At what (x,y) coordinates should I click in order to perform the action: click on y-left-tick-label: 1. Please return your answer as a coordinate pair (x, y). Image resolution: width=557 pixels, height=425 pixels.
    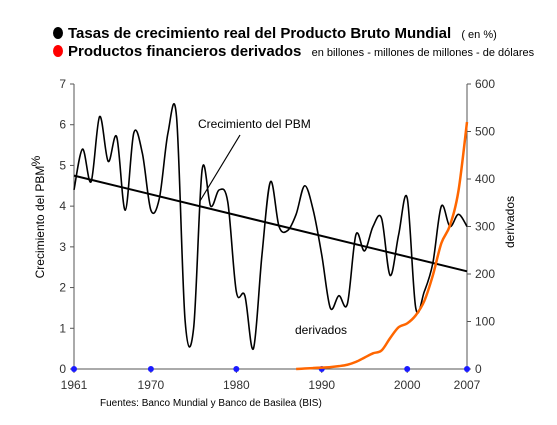
    Looking at the image, I should click on (62, 328).